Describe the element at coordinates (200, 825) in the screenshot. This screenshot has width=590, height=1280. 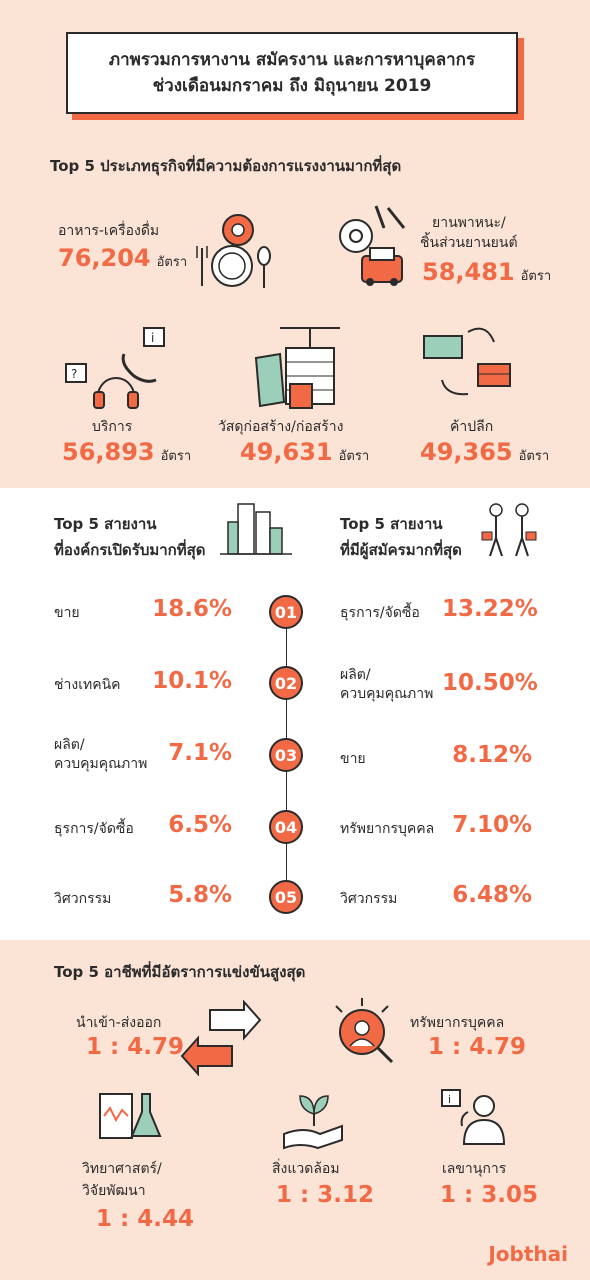
I see `left-field-pct: 6.5%` at that location.